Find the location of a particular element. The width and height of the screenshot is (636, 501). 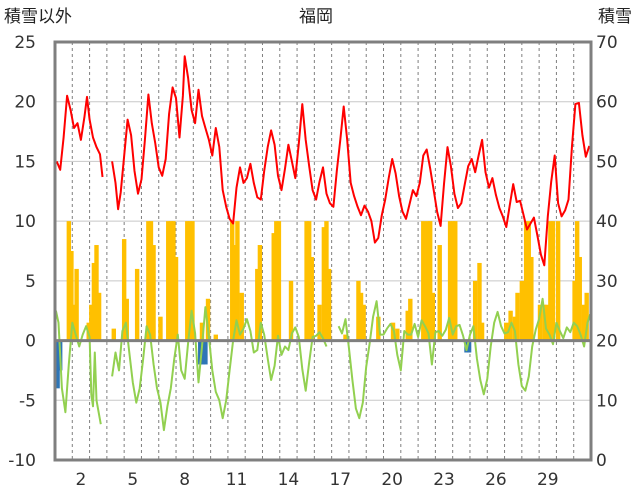

y-tick-label: 60 is located at coordinates (607, 103).